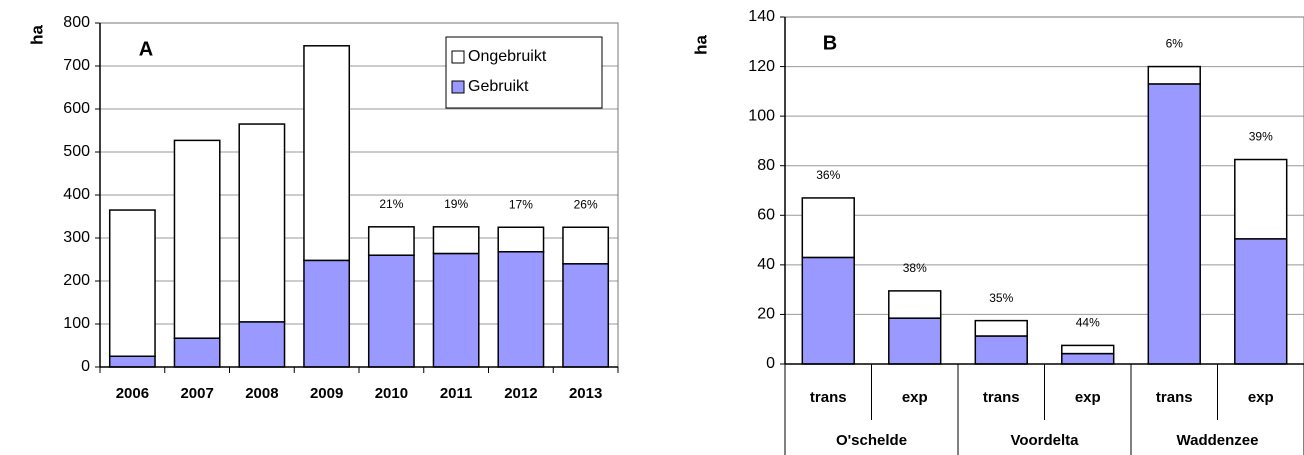 The width and height of the screenshot is (1304, 455). Describe the element at coordinates (586, 204) in the screenshot. I see `bar-label: 26%` at that location.